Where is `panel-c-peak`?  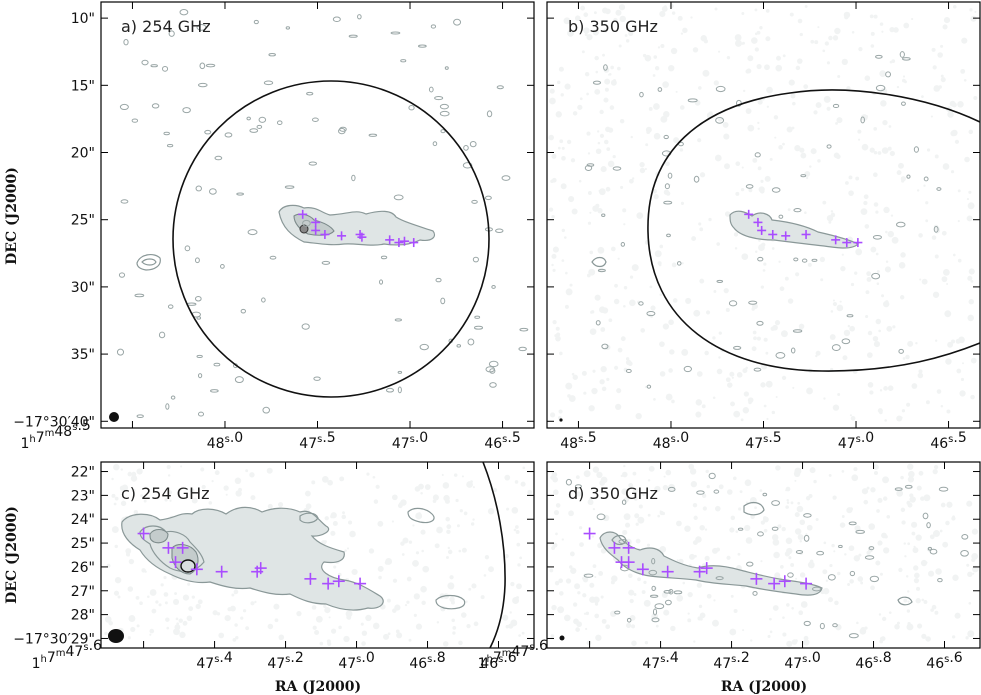
panel-c-peak is located at coordinates (188, 566).